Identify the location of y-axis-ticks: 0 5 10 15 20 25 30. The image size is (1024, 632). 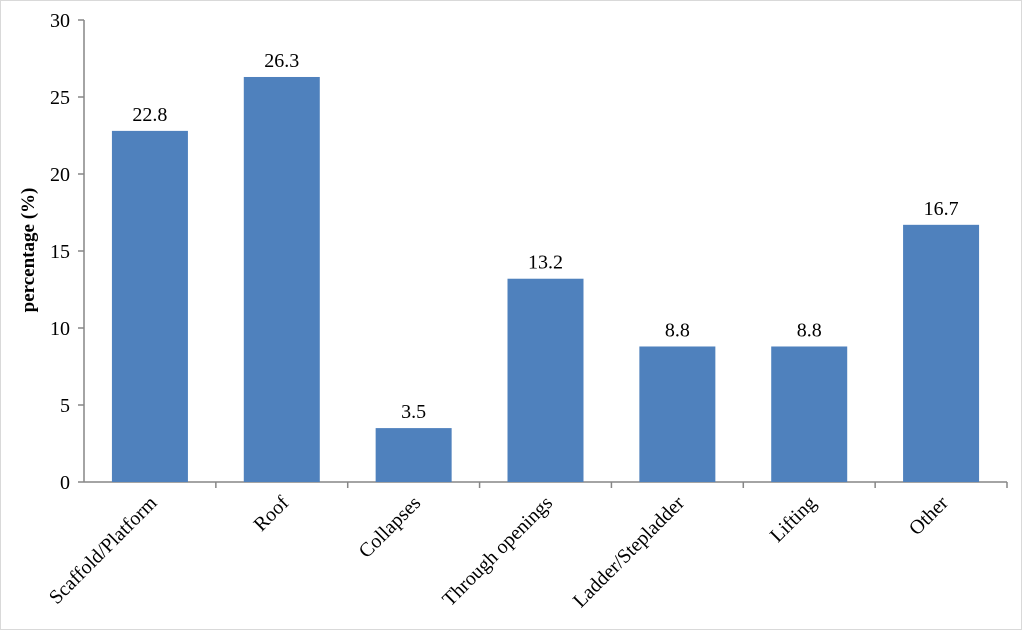
(67, 252).